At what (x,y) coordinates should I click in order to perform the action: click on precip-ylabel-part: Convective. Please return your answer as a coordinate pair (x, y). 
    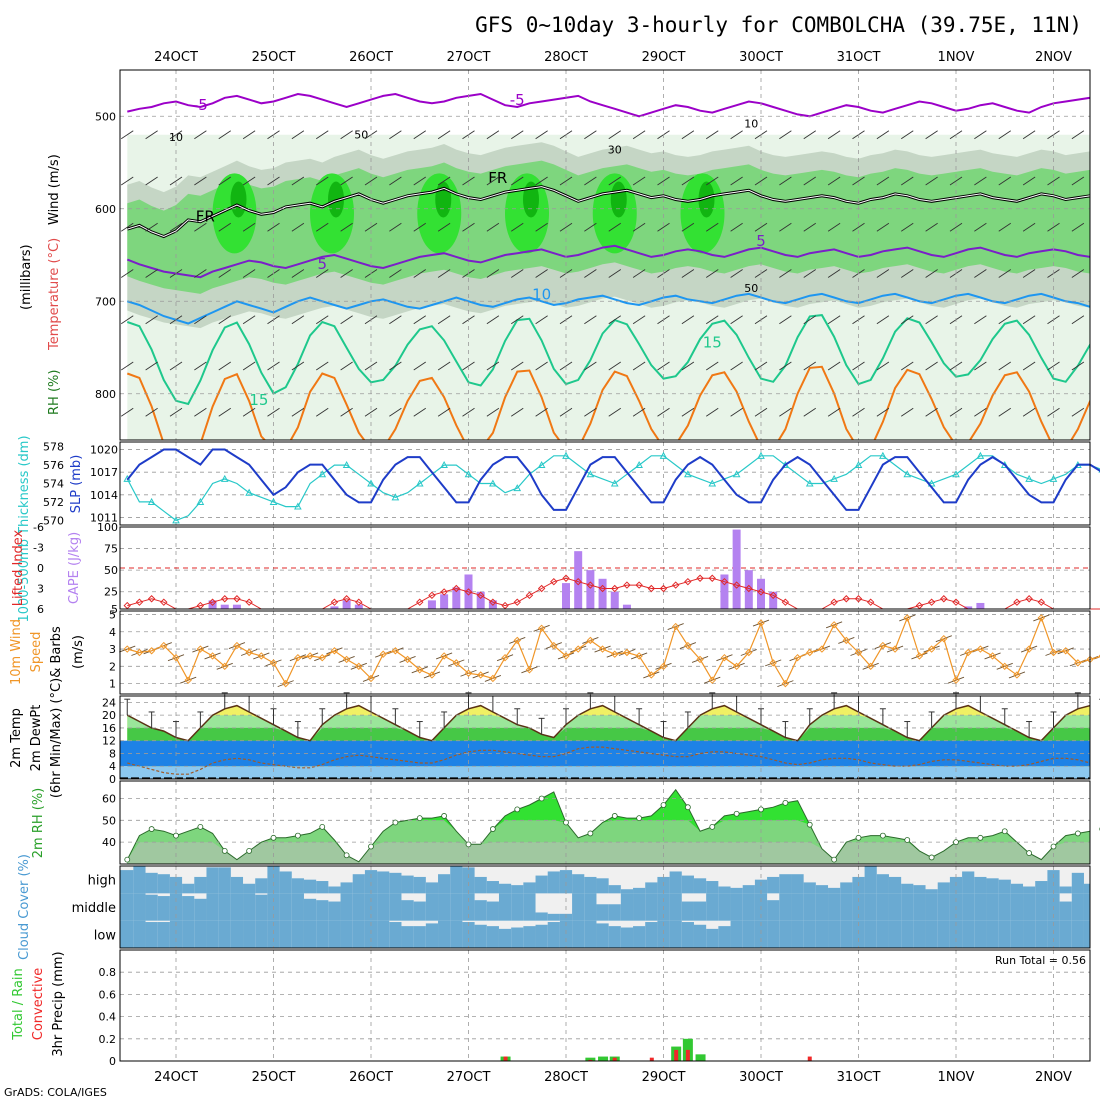
    Looking at the image, I should click on (38, 1004).